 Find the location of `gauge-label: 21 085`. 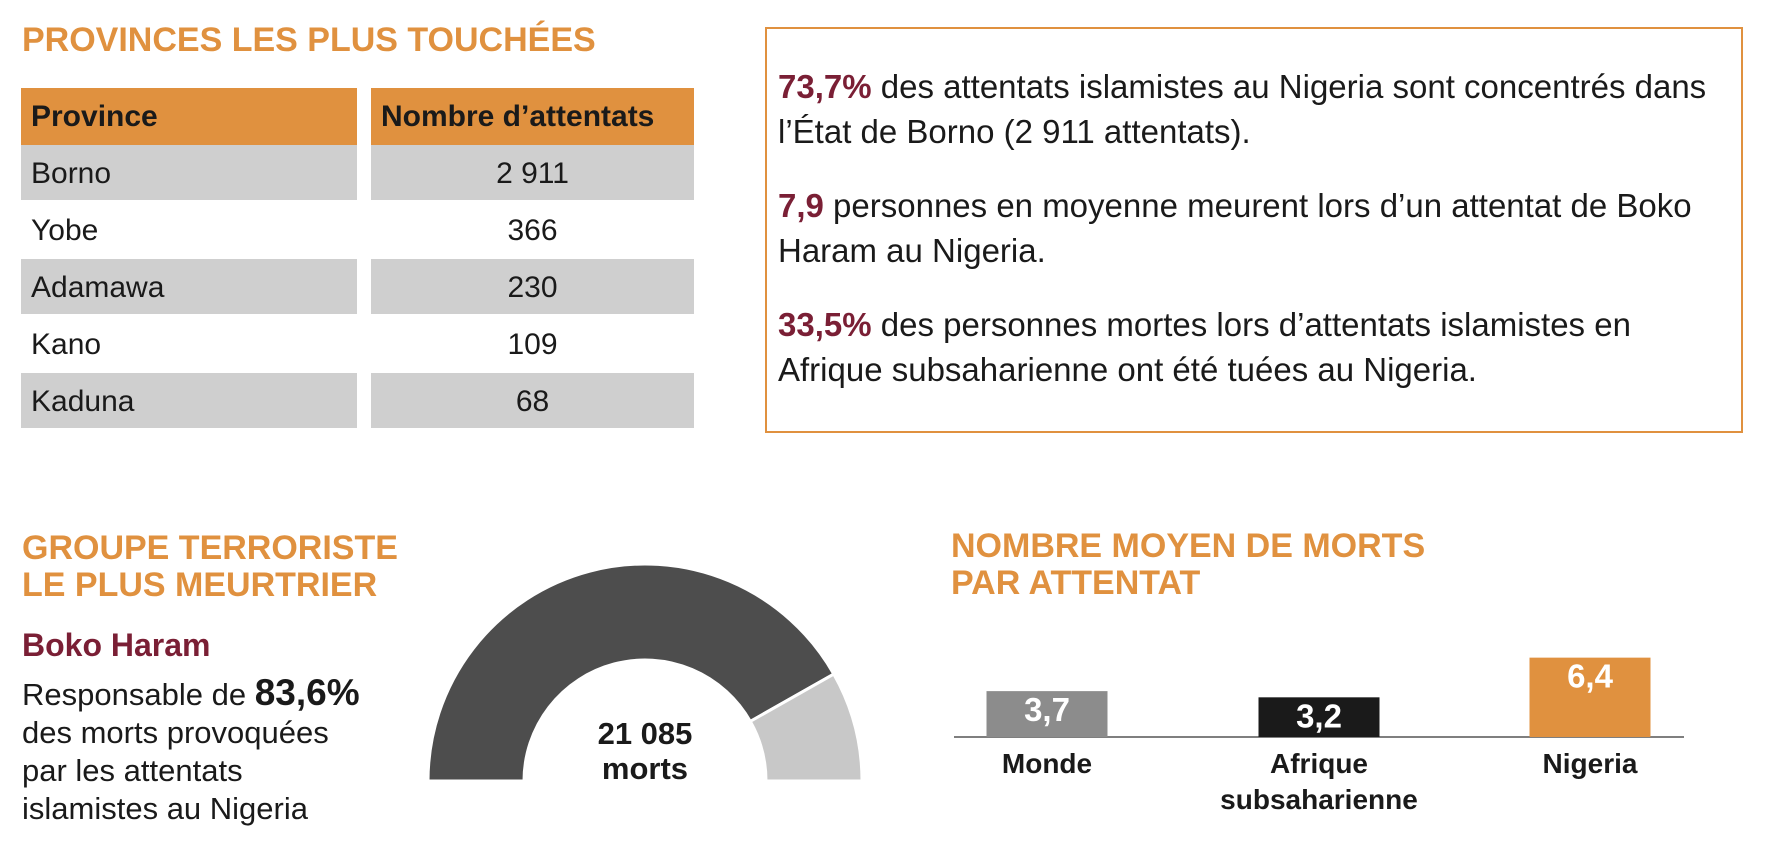

gauge-label: 21 085 is located at coordinates (645, 733).